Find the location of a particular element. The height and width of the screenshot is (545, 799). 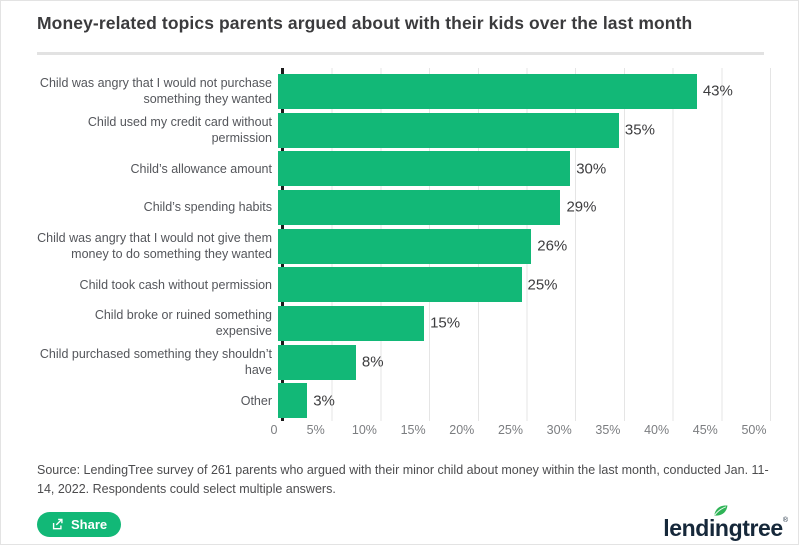

value-label: 35% is located at coordinates (639, 130).